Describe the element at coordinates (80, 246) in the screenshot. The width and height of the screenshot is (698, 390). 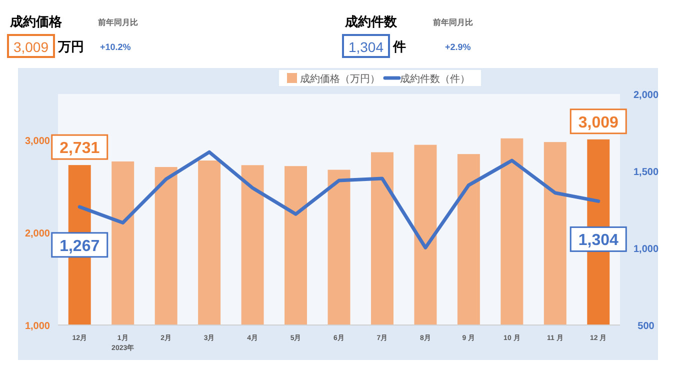
I see `data-label: 1,267` at that location.